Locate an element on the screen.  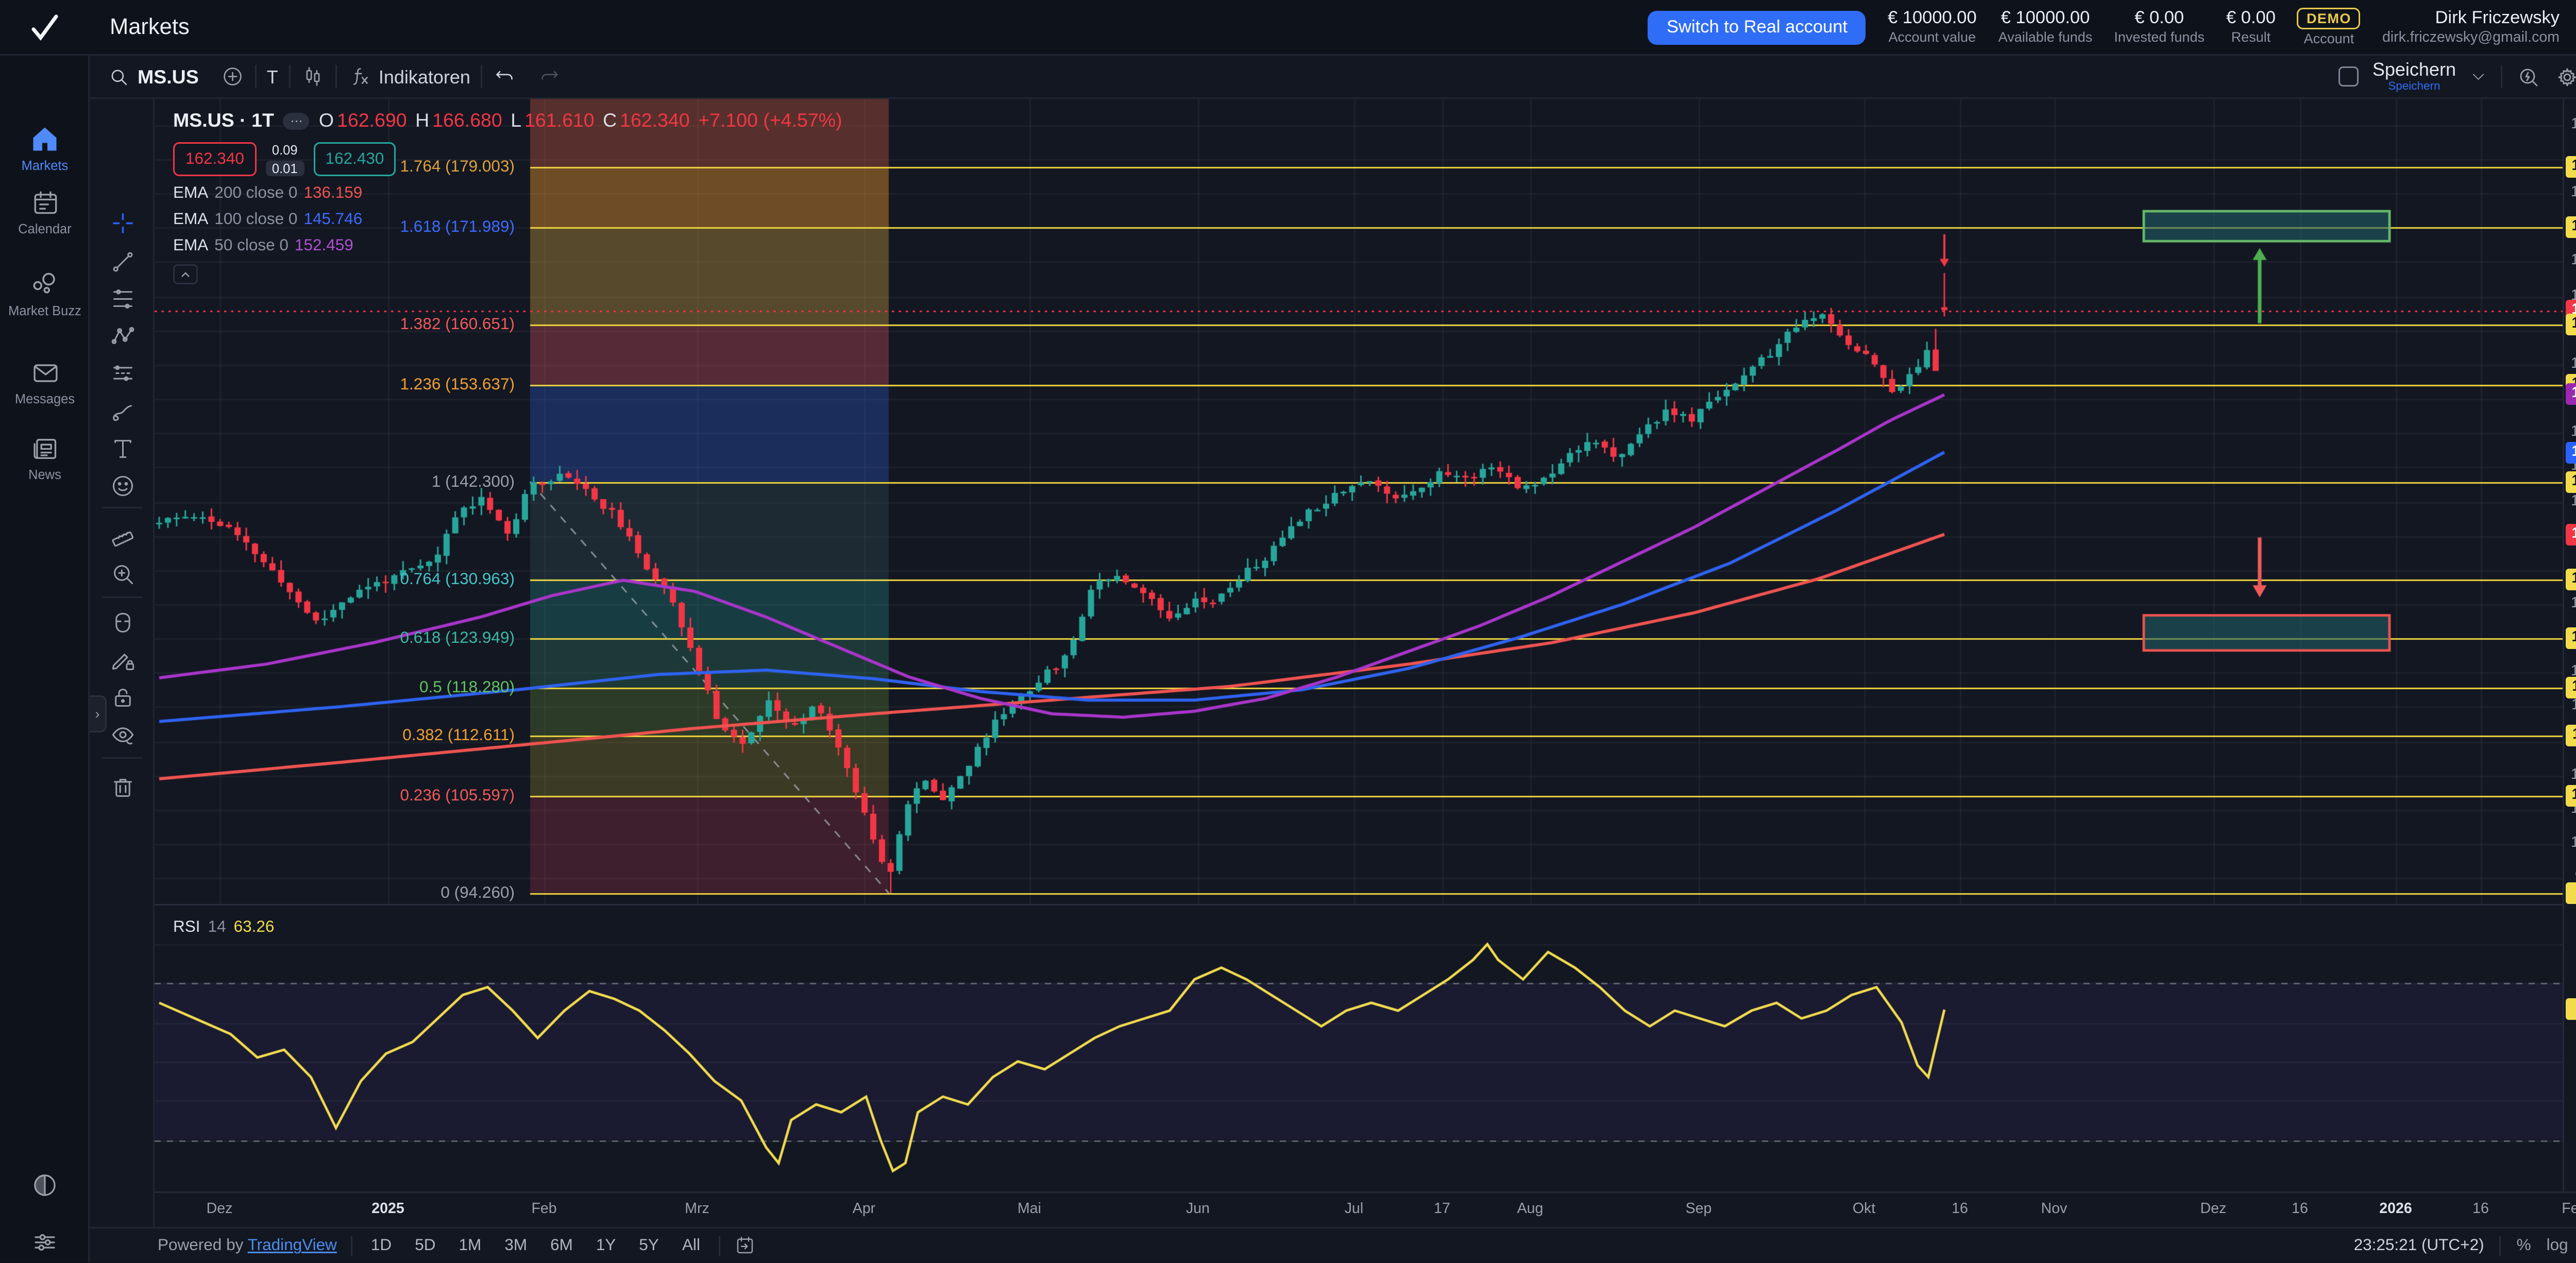
tool-crosshair is located at coordinates (122, 223).